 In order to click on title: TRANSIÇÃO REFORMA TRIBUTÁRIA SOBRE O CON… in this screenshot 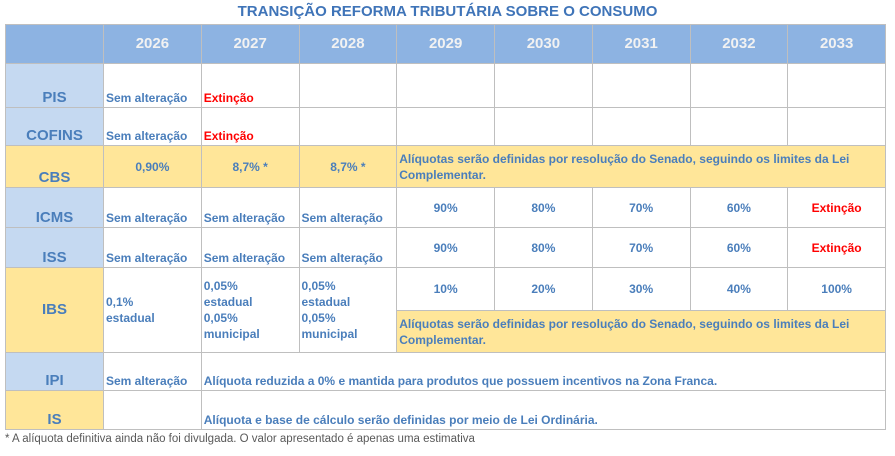, I will do `click(447, 11)`.